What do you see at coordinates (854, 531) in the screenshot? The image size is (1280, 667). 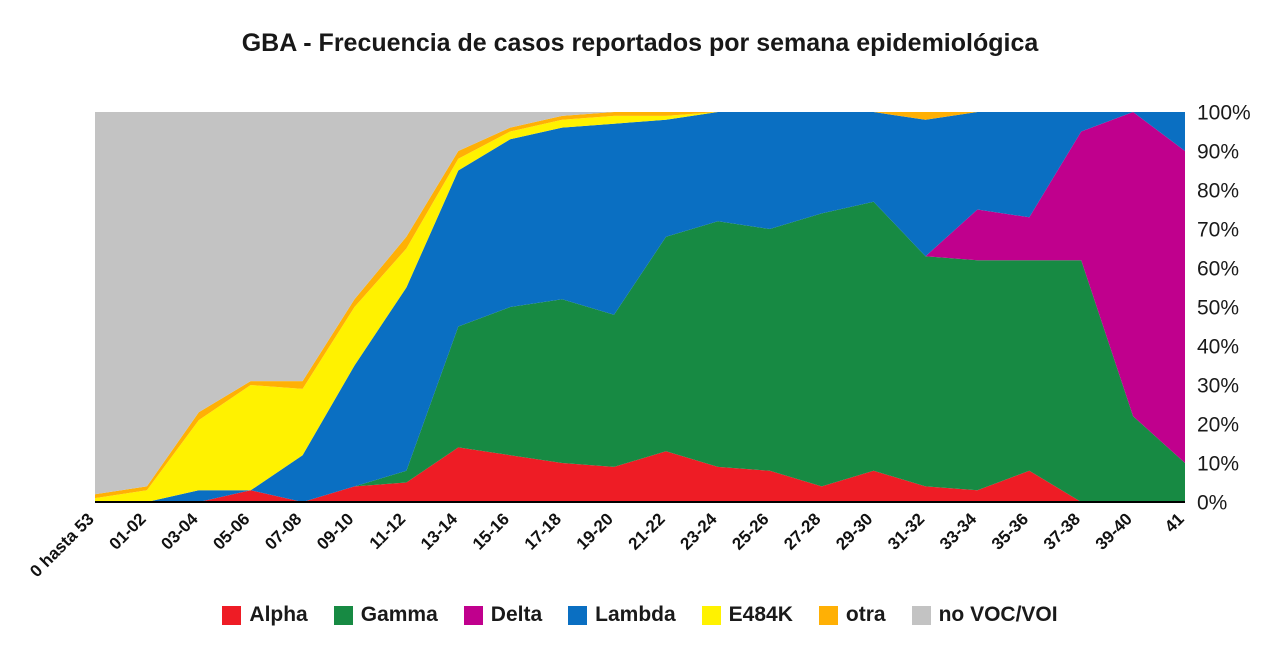 I see `x-axis-tick-label: 29-30` at bounding box center [854, 531].